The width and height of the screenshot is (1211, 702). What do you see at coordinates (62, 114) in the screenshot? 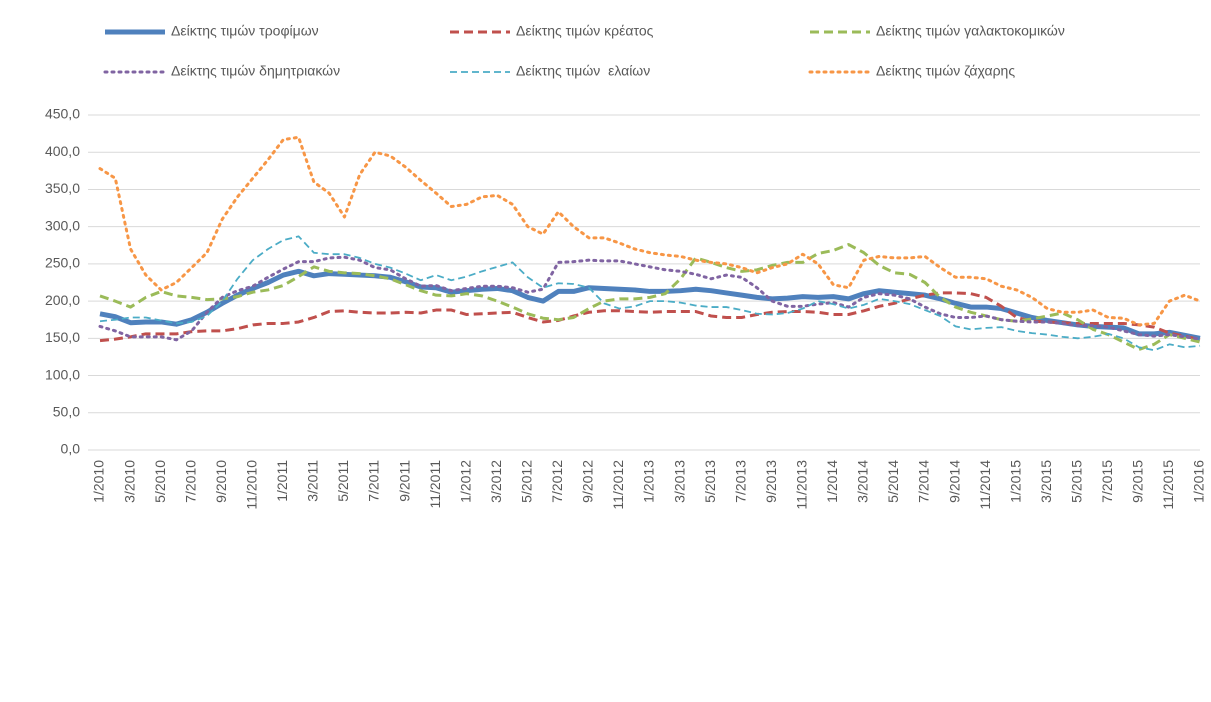
I see `y-tick-label: 450,0` at bounding box center [62, 114].